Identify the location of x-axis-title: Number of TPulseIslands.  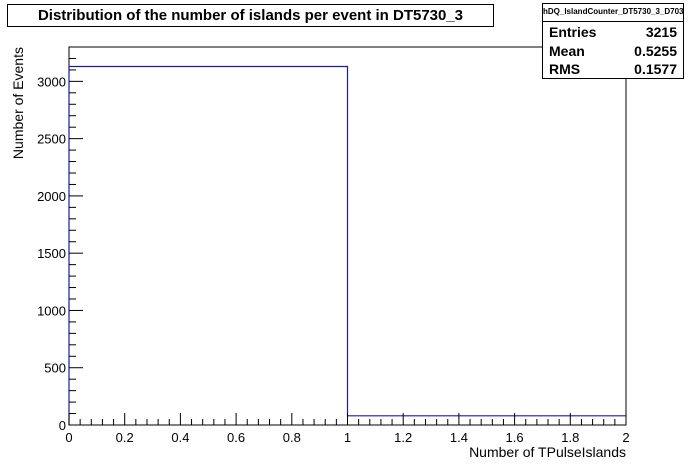
(547, 452).